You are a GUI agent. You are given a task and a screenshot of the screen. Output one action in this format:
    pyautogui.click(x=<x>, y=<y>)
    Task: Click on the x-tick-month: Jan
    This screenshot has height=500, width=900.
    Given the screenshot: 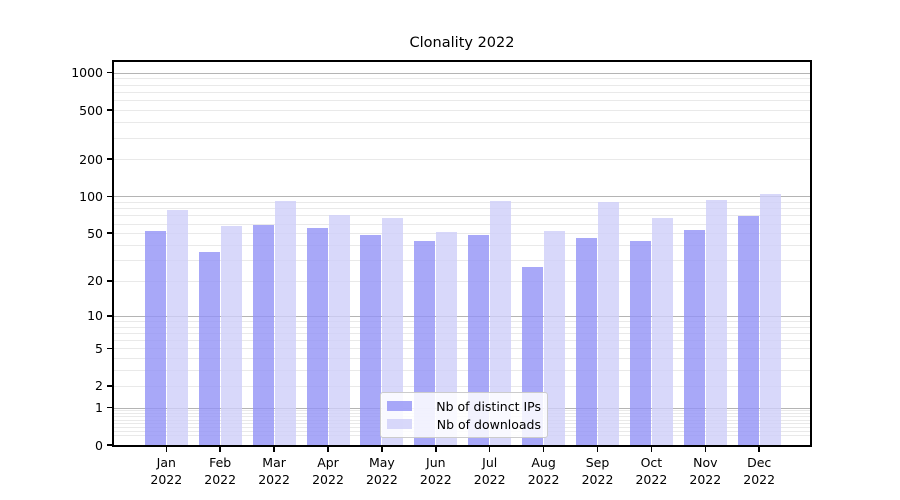 What is the action you would take?
    pyautogui.click(x=166, y=462)
    